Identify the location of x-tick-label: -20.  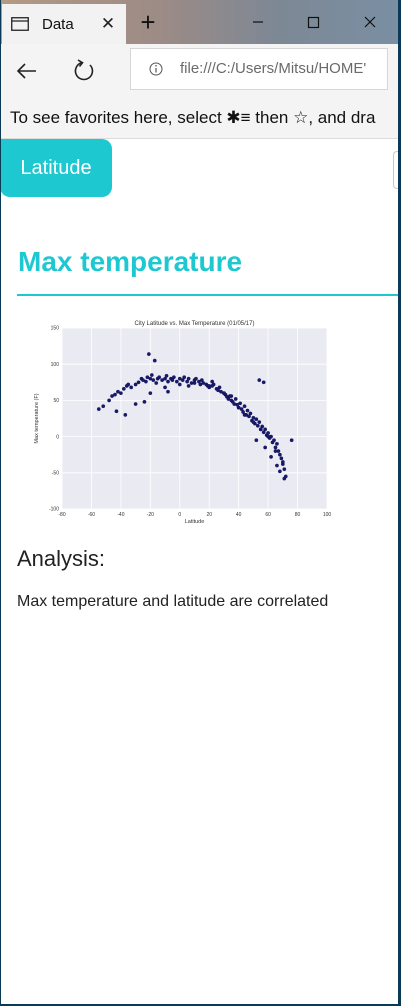
(150, 515).